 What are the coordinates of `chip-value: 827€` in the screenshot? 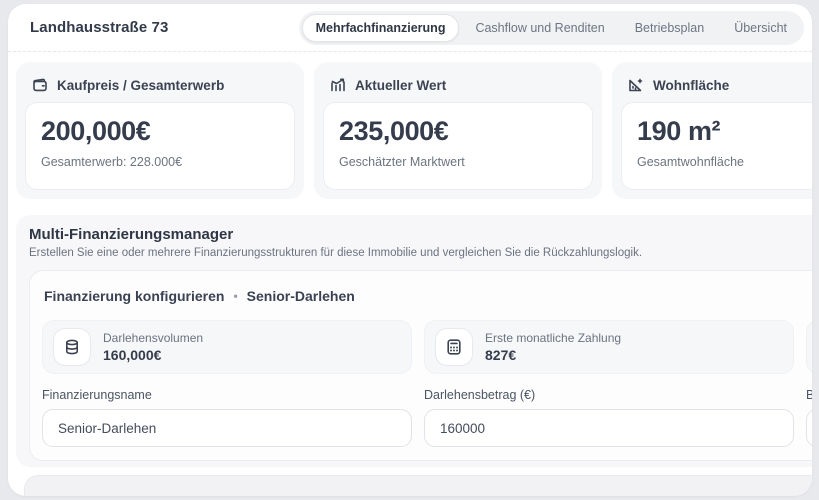 It's located at (501, 355).